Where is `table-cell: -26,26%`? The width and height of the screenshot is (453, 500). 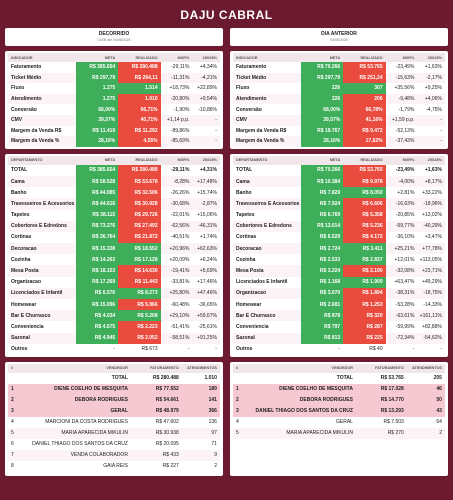
table-cell: -26,26% is located at coordinates (180, 192).